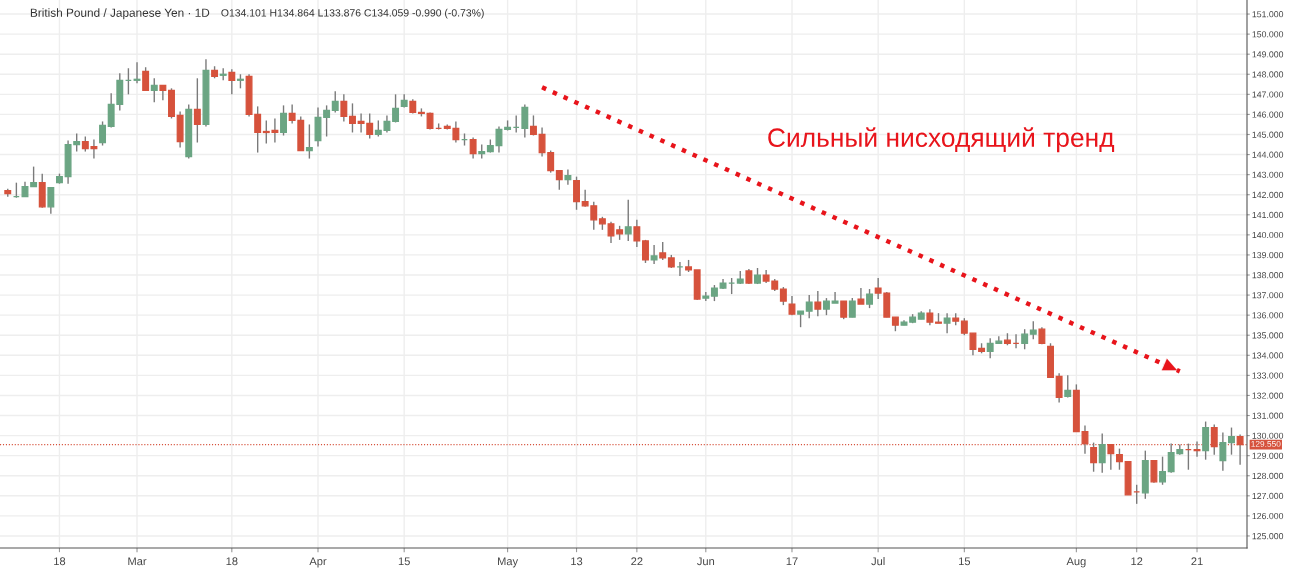 The height and width of the screenshot is (570, 1290). Describe the element at coordinates (1268, 536) in the screenshot. I see `y-tick-label: 125.000` at that location.